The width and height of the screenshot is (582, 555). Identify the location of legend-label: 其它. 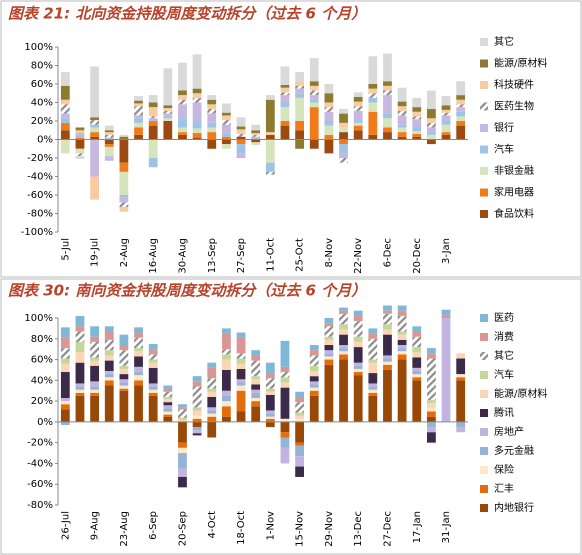
(504, 41).